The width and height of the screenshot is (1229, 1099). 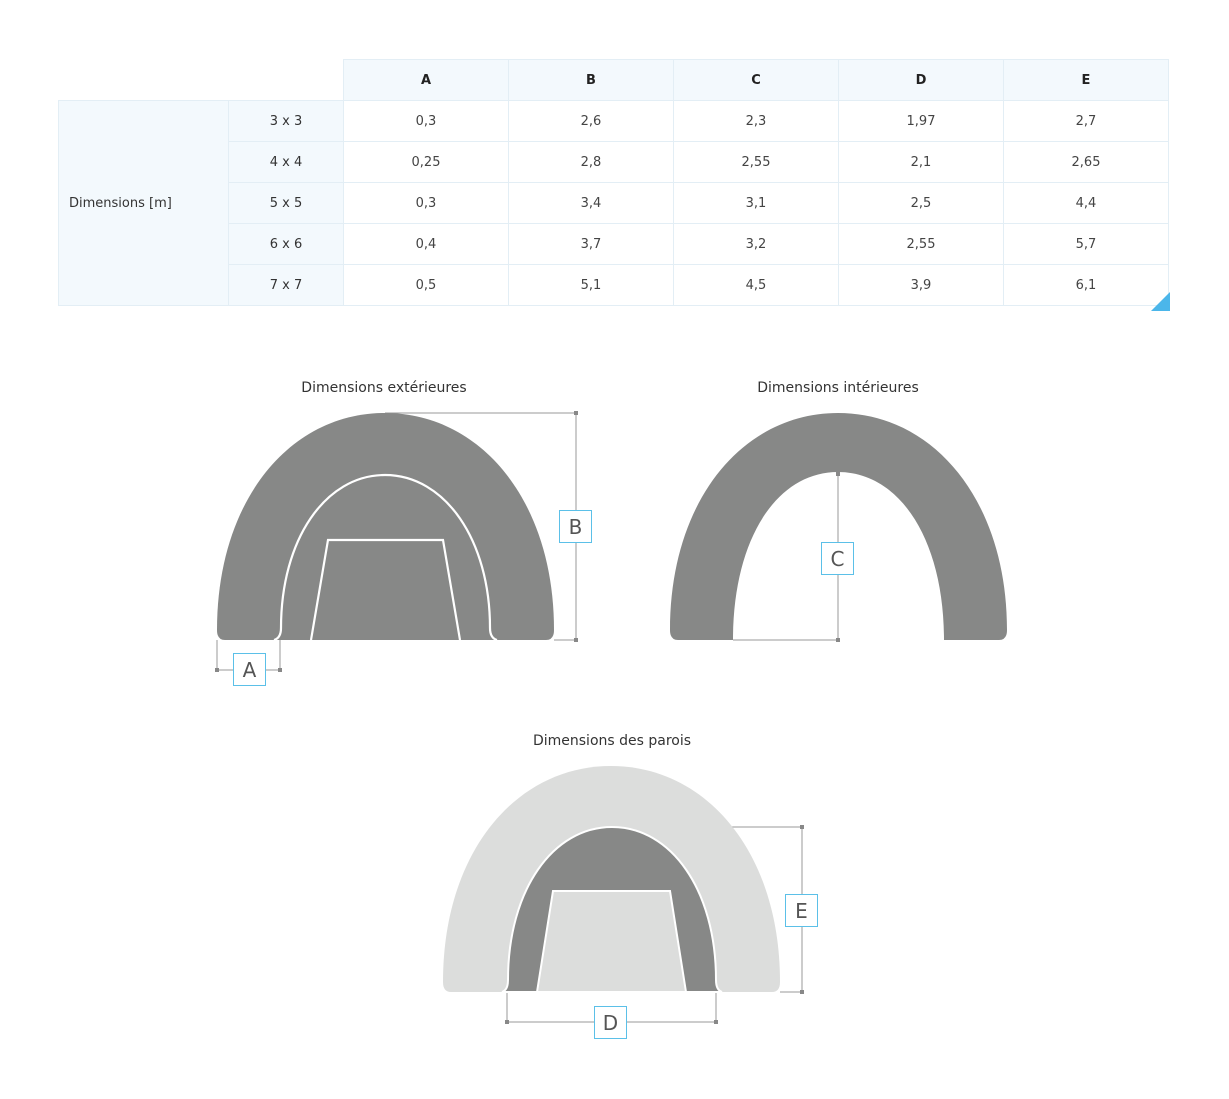 I want to click on value-cell: 5,1, so click(x=591, y=285).